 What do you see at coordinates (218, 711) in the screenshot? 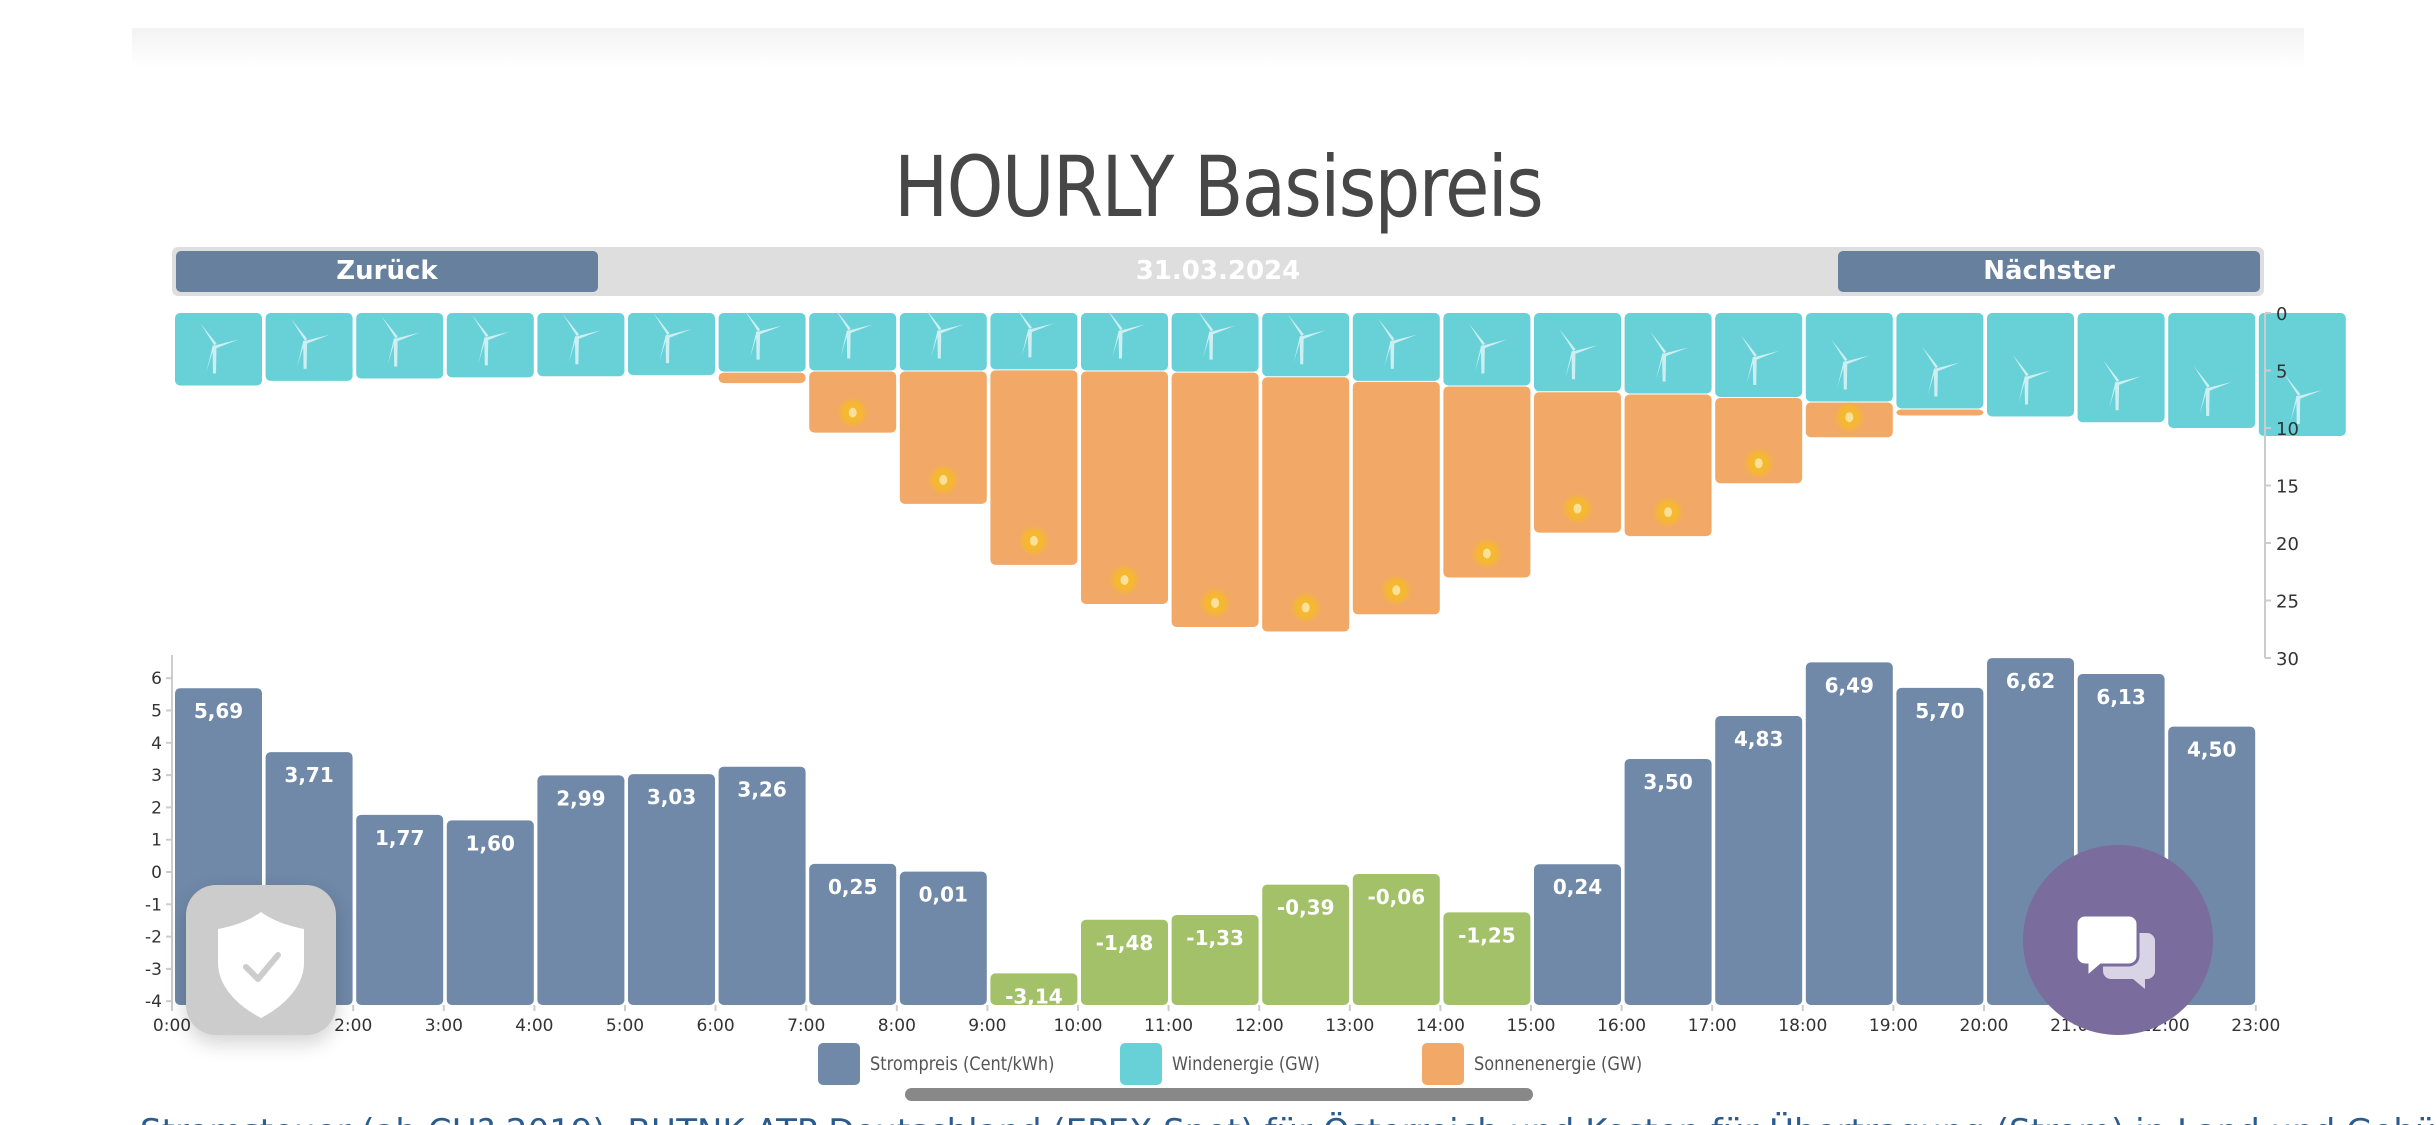
I see `price-value-label: 5,69` at bounding box center [218, 711].